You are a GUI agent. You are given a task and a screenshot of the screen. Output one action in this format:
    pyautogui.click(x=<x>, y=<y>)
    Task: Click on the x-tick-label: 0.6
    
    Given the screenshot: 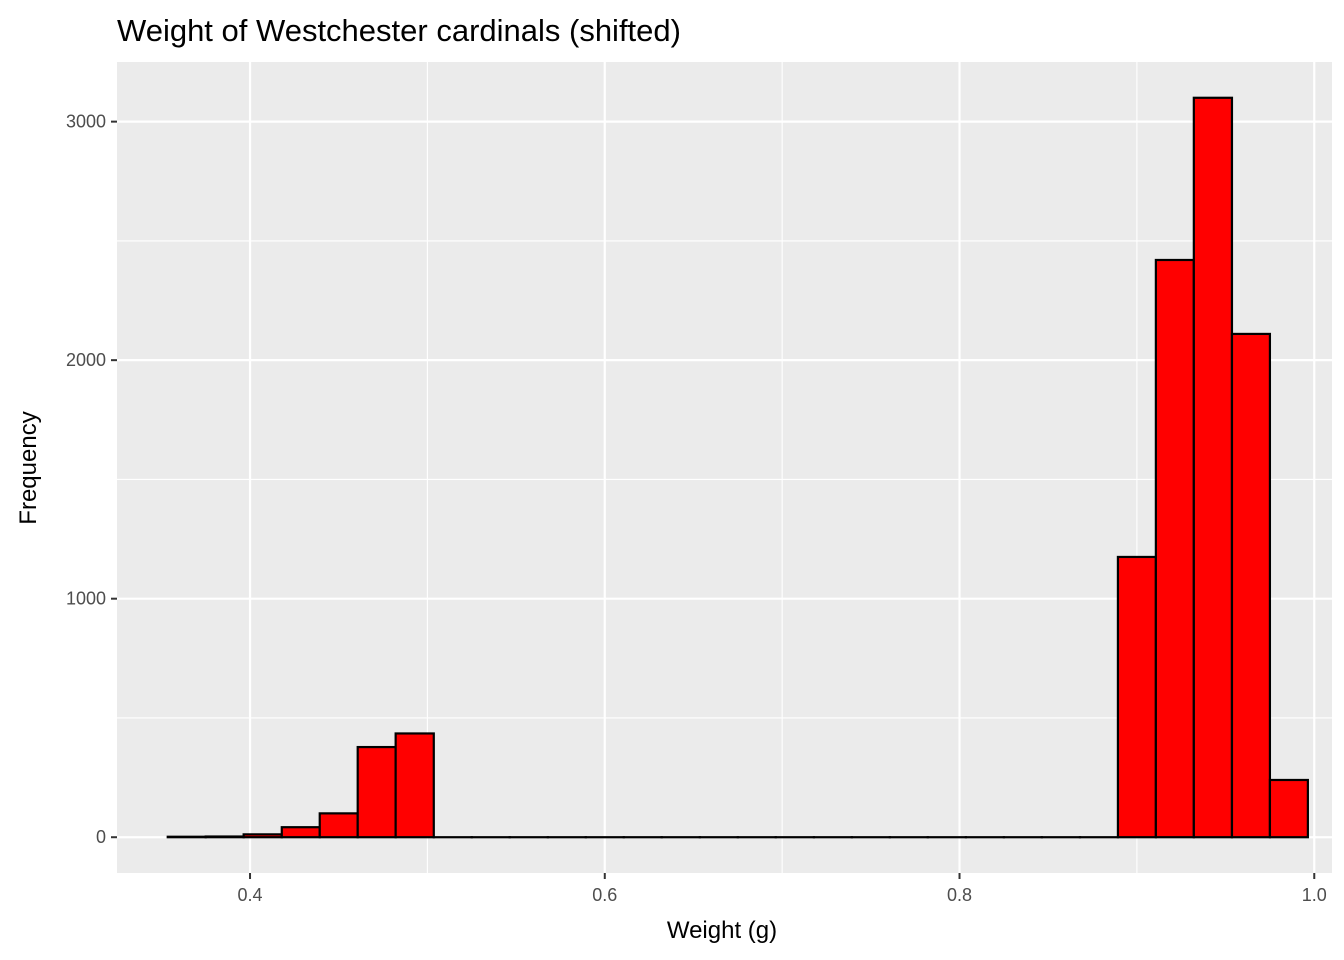 What is the action you would take?
    pyautogui.click(x=604, y=895)
    